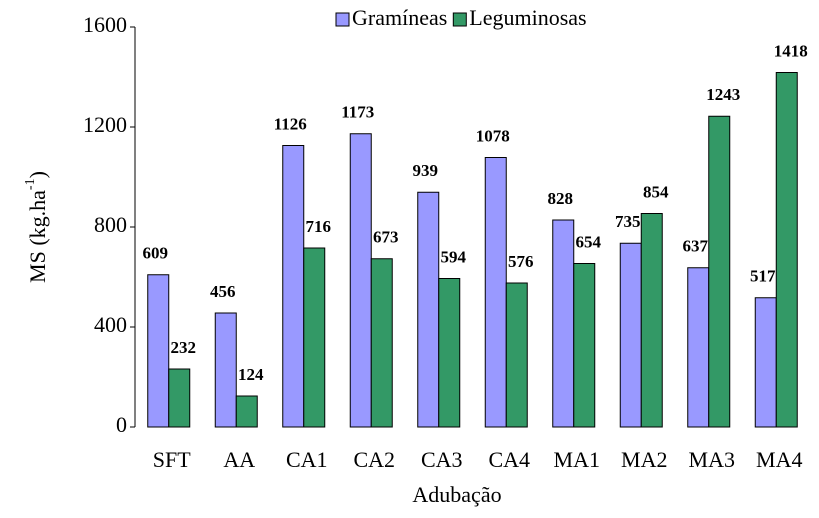 This screenshot has width=819, height=518. I want to click on value-label: 1243, so click(723, 94).